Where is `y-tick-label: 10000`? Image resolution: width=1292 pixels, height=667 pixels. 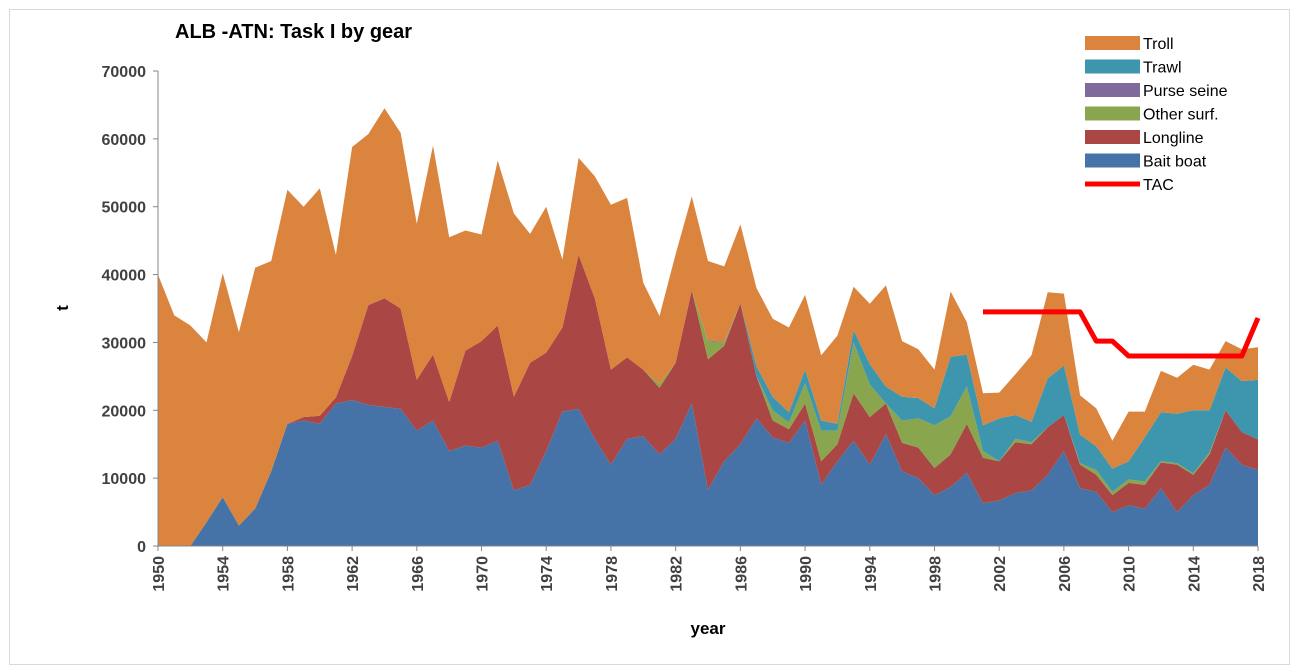
y-tick-label: 10000 is located at coordinates (124, 479).